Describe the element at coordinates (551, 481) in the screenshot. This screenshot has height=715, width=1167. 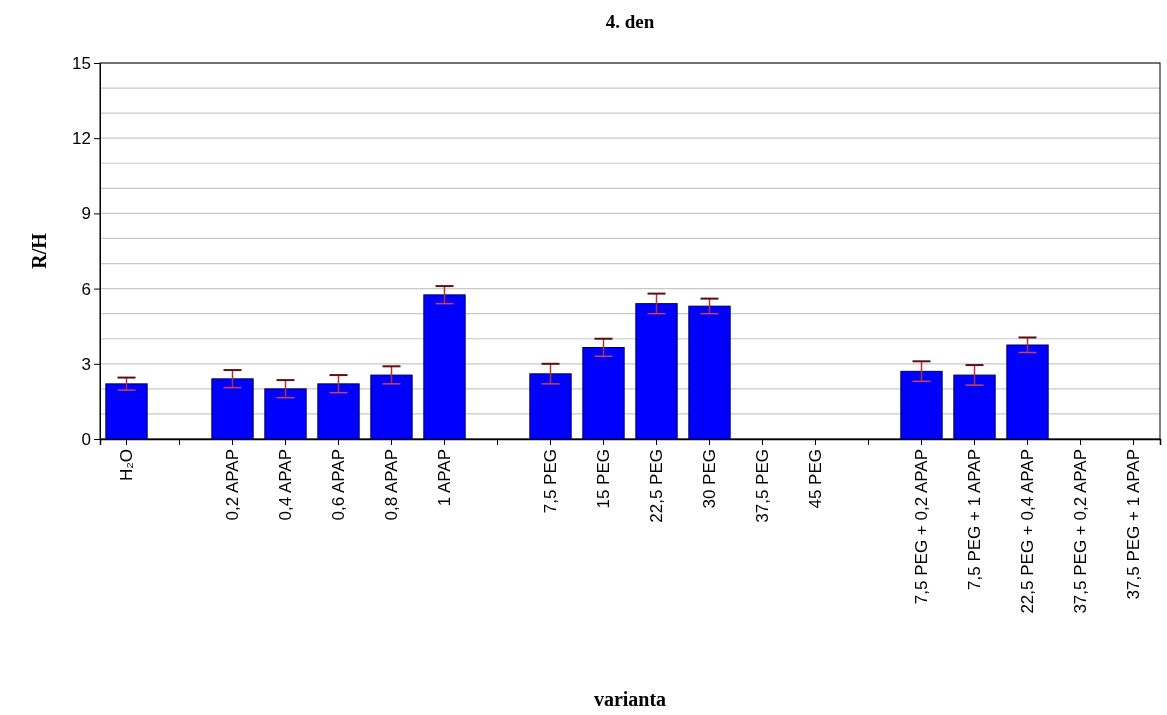
I see `x-tick-label: 7,5 PEG` at that location.